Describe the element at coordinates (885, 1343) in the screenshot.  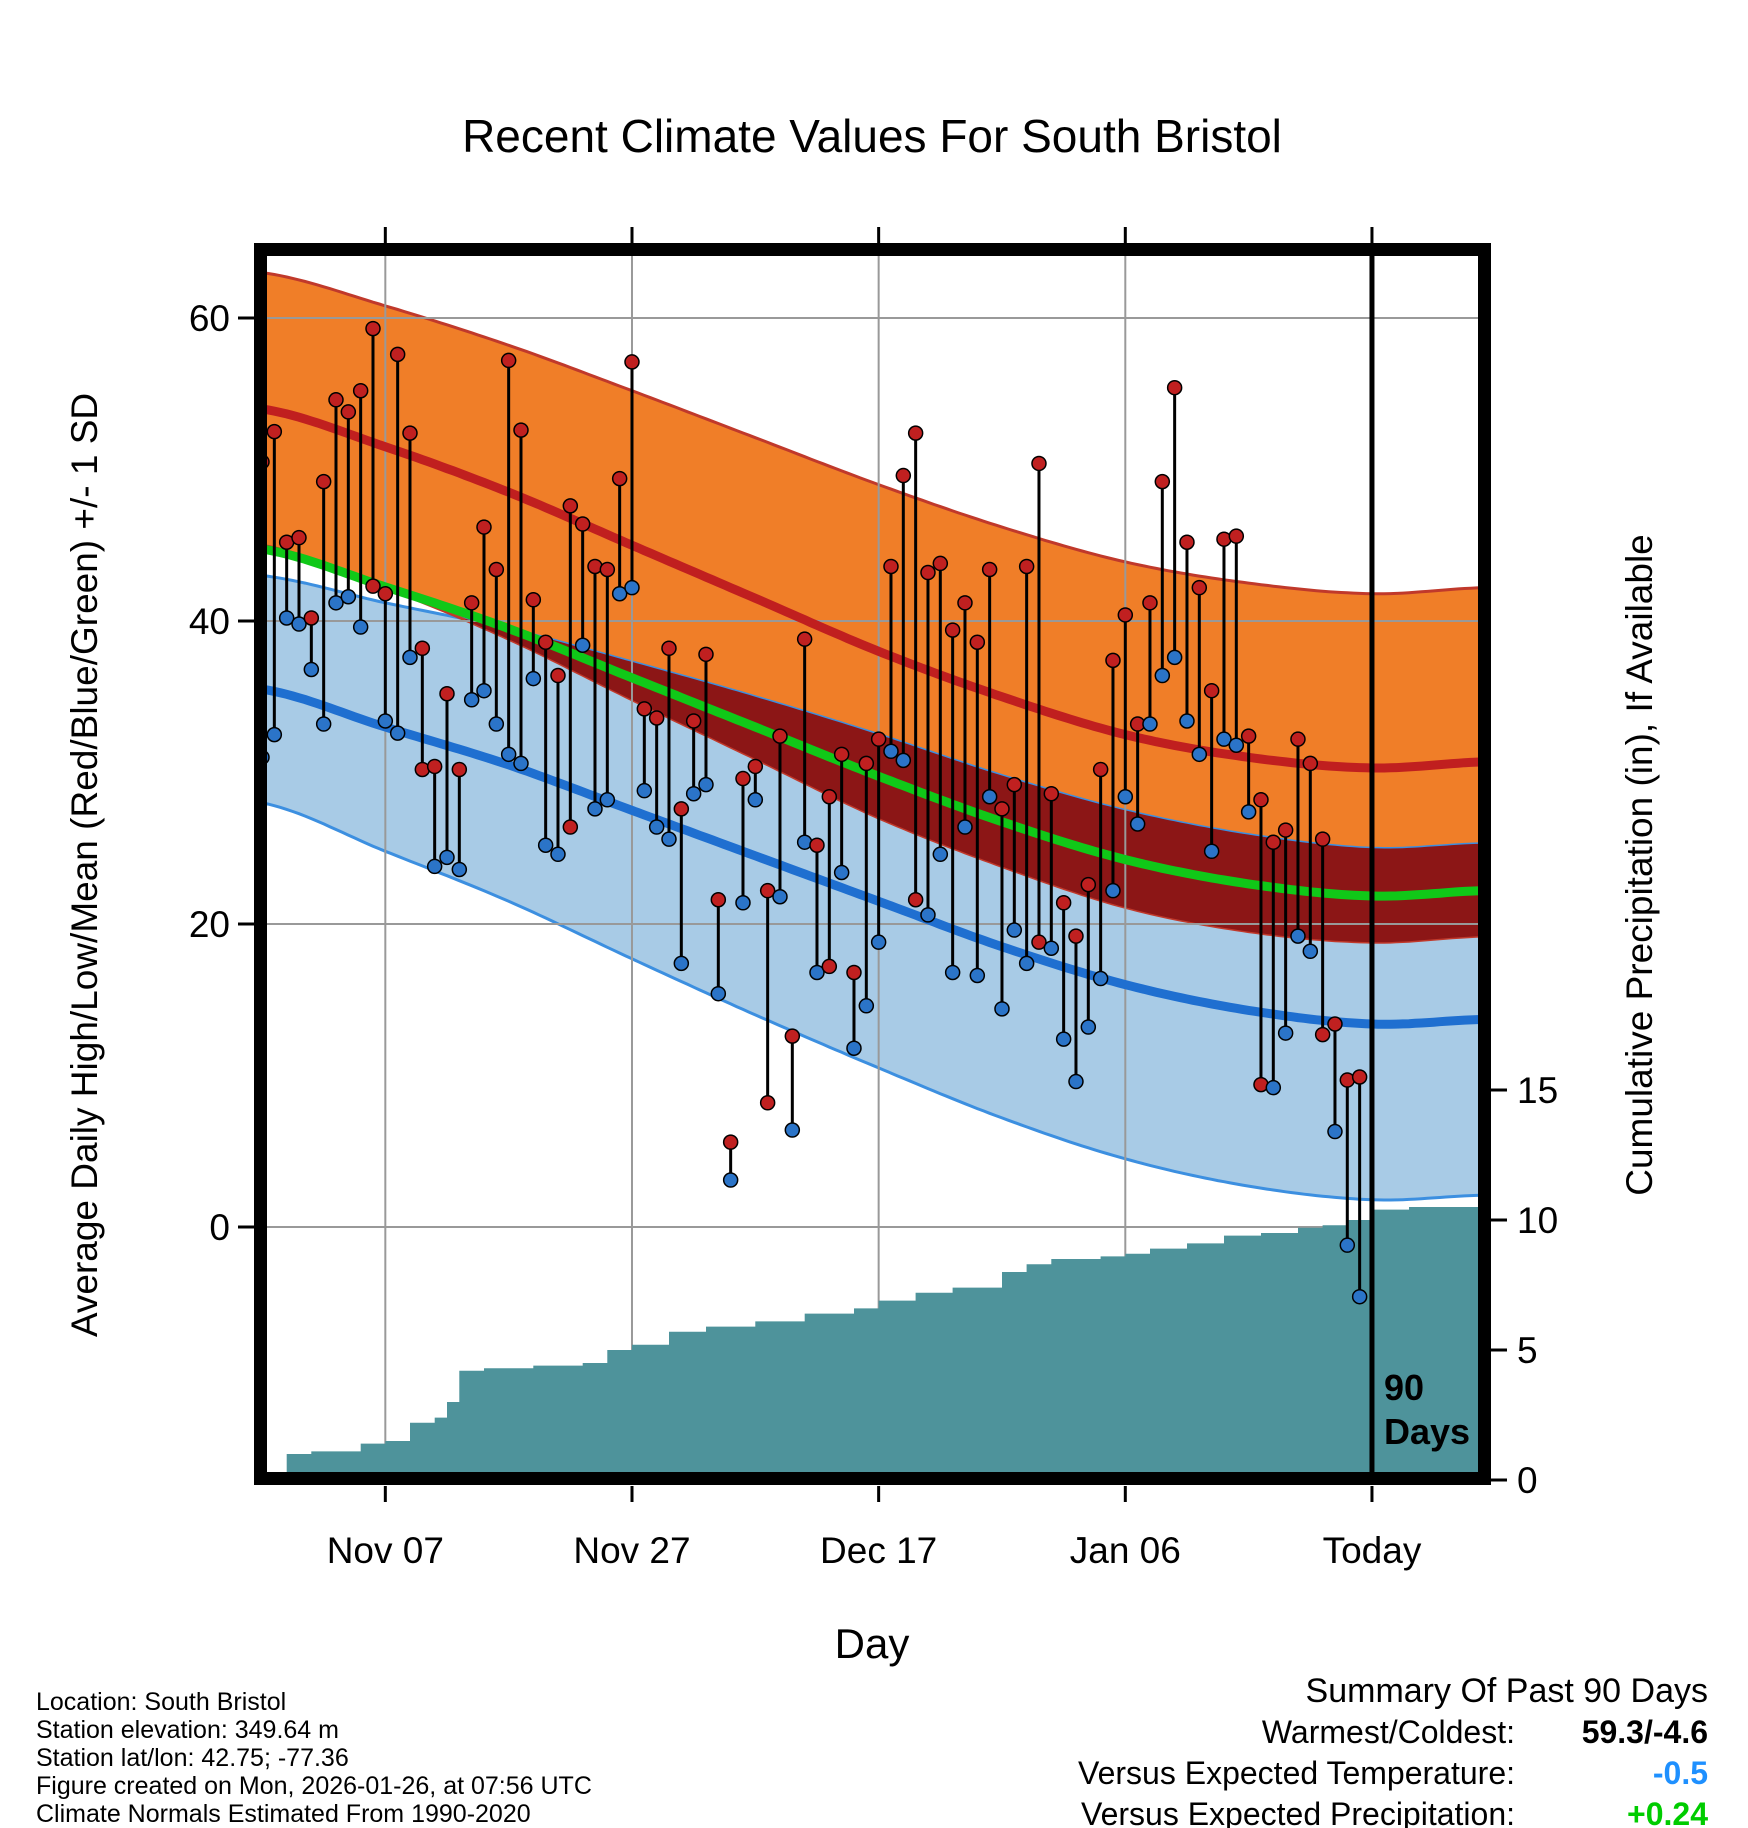
I see `cumulative-precip-area` at that location.